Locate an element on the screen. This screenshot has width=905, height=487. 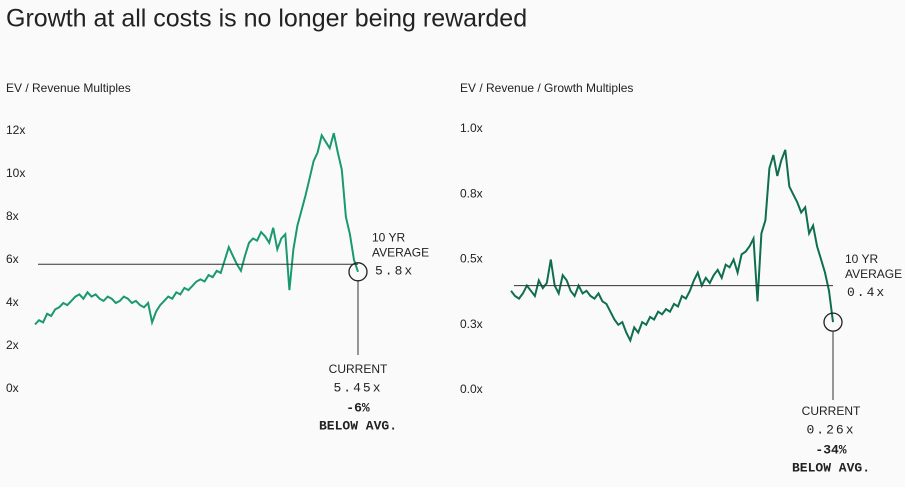
y-tick-label: 2x is located at coordinates (12, 345).